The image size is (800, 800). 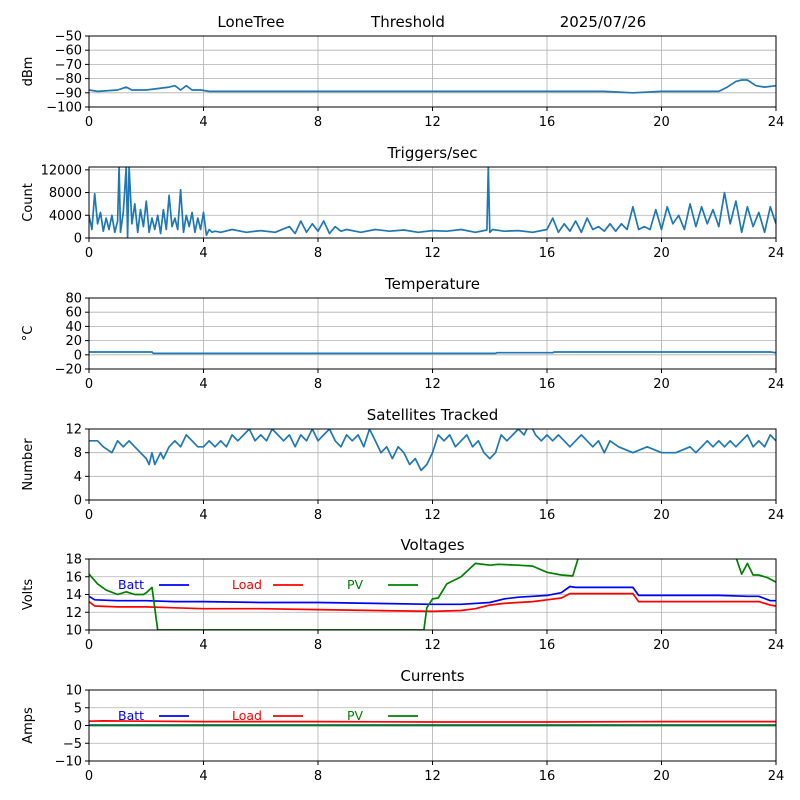 What do you see at coordinates (65, 216) in the screenshot?
I see `y-tick-label: 4000` at bounding box center [65, 216].